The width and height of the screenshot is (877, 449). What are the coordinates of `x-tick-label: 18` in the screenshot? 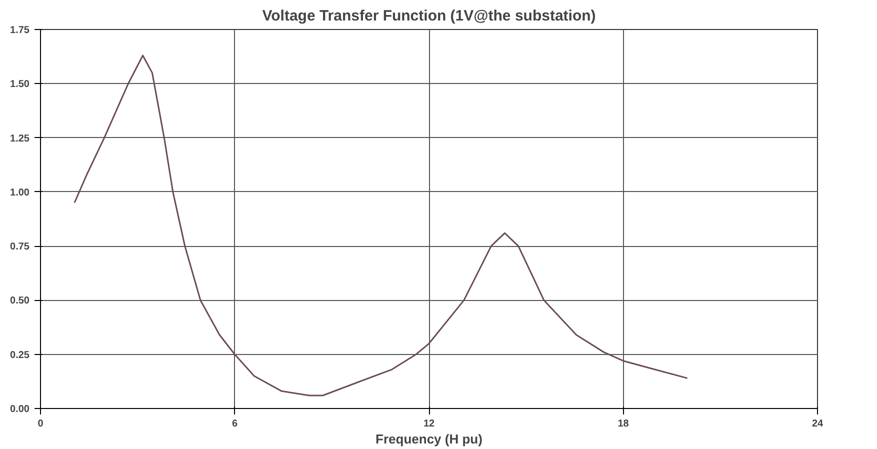 It's located at (624, 424).